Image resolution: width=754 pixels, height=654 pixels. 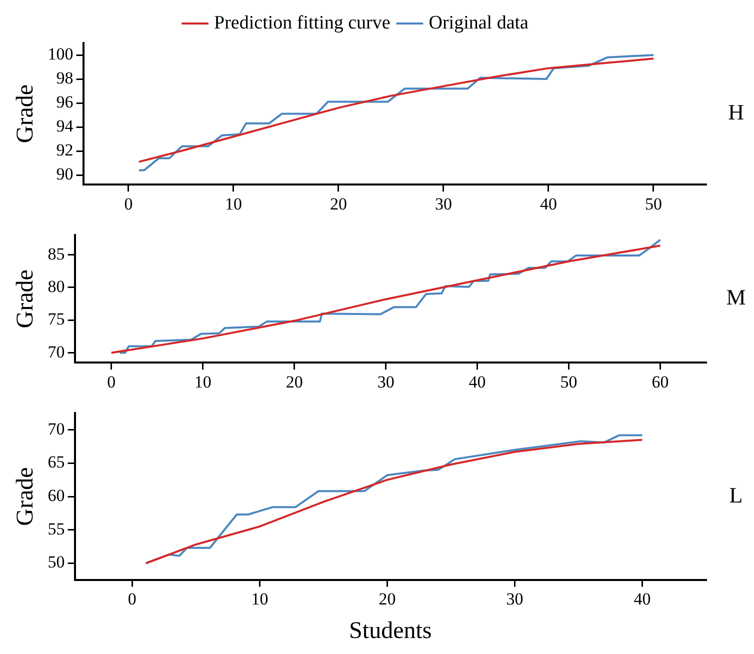 I want to click on y-tick-label: 96, so click(x=65, y=102).